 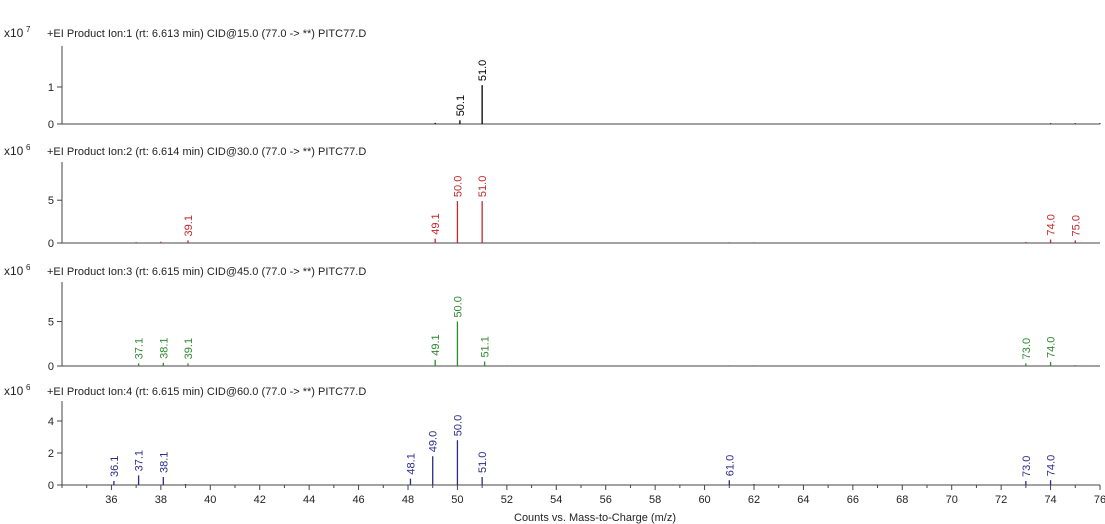 What do you see at coordinates (260, 500) in the screenshot?
I see `x-tick-label: 42` at bounding box center [260, 500].